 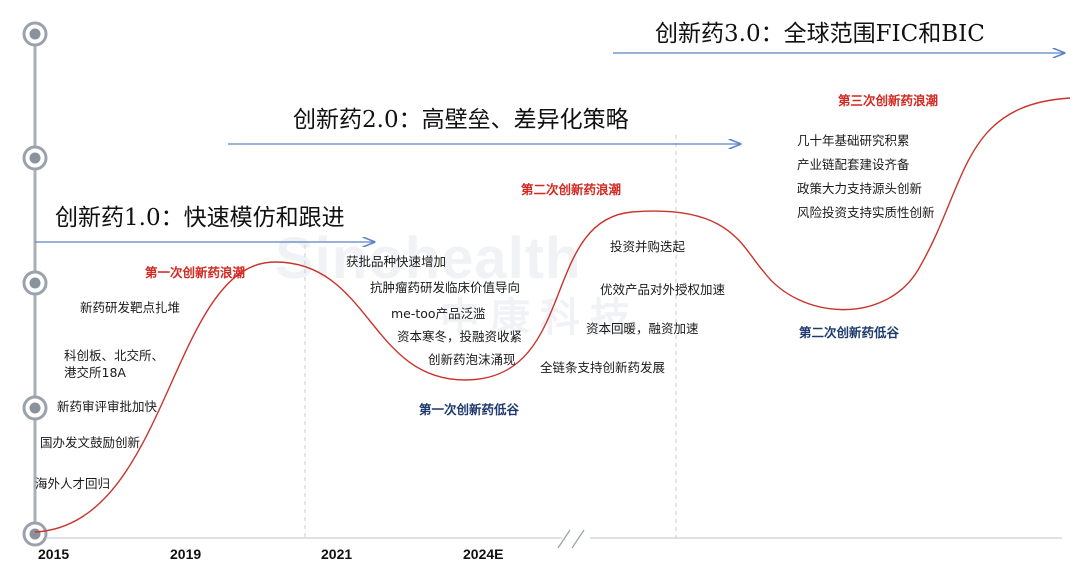 I want to click on note-item: 全链条支持创新药发展, so click(x=603, y=367).